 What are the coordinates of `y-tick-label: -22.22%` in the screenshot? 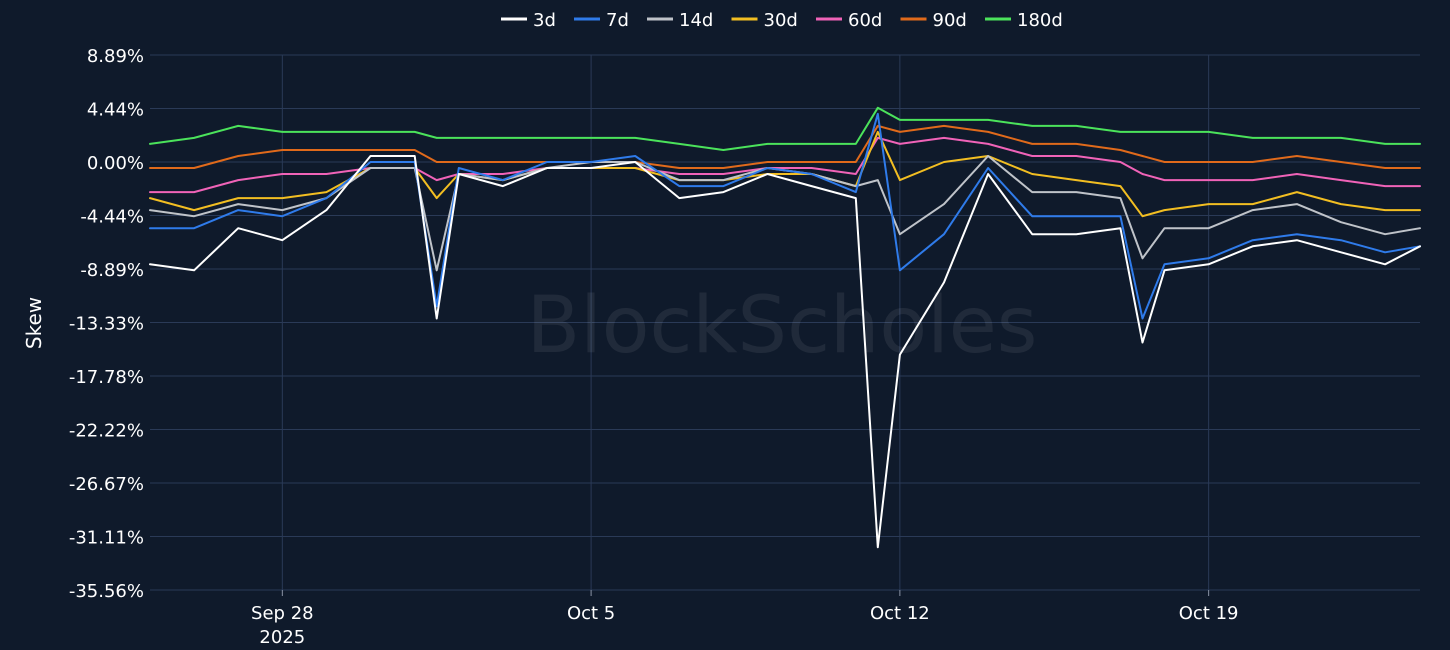 It's located at (106, 431).